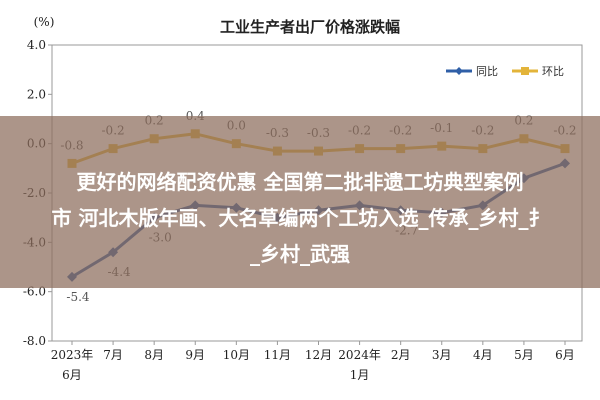 The image size is (600, 400). Describe the element at coordinates (34, 341) in the screenshot. I see `y-tick-label: -8.0` at that location.